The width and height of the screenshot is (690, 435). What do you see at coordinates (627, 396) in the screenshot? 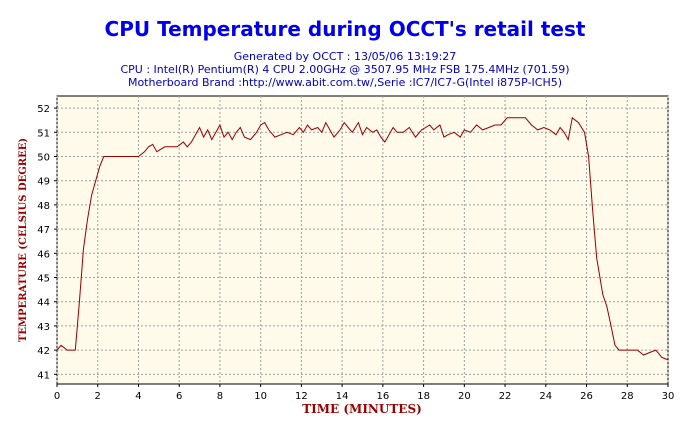
I see `x-tick-label: 28` at bounding box center [627, 396].